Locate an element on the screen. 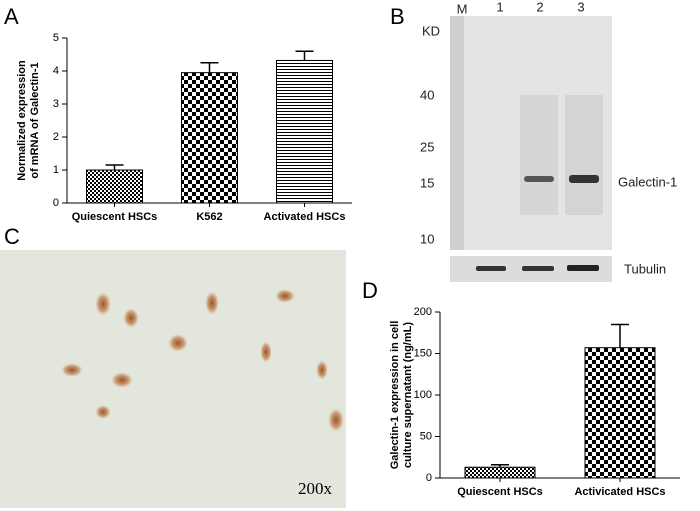 The height and width of the screenshot is (511, 700). y-tick-label: 2 is located at coordinates (56, 137).